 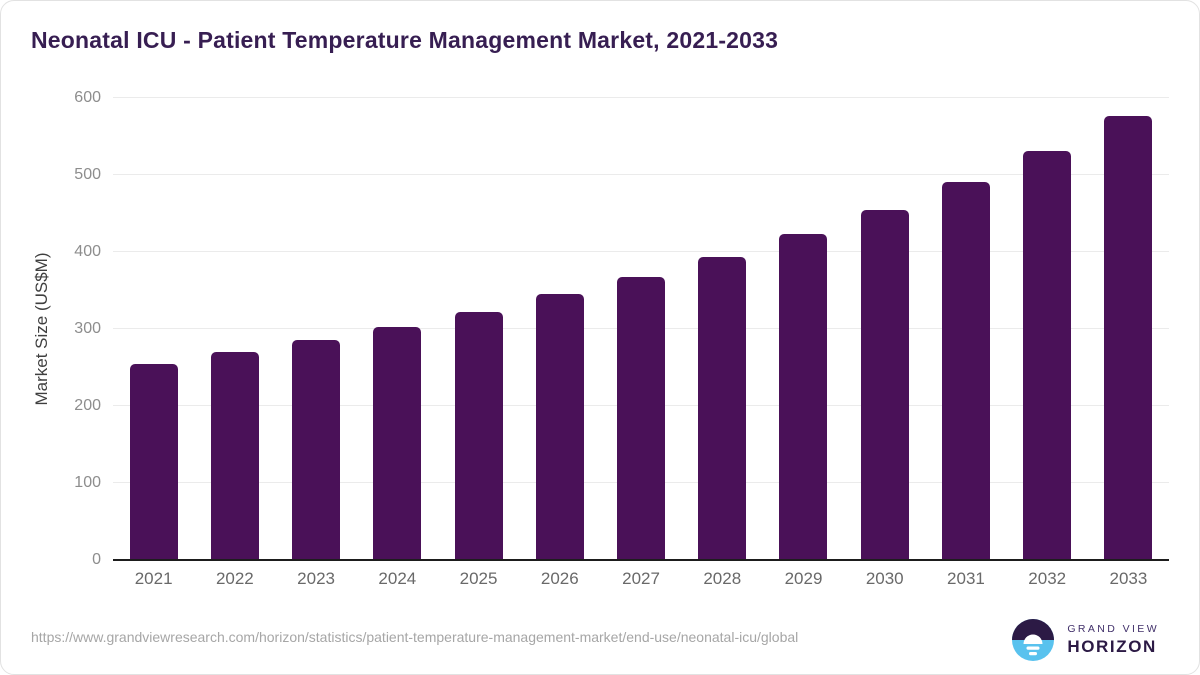 I want to click on y-tick-label: 600, so click(x=87, y=97).